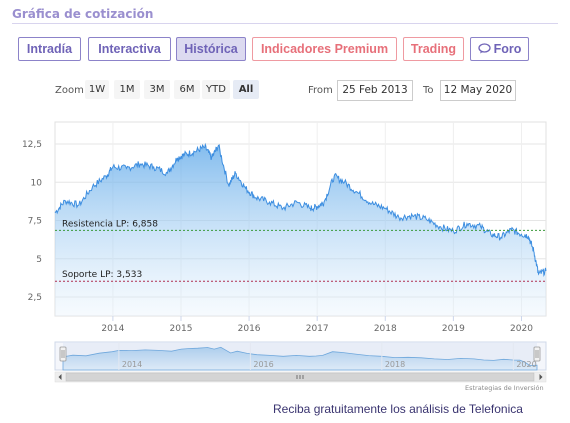 This screenshot has height=423, width=570. Describe the element at coordinates (537, 354) in the screenshot. I see `navigator-right-handle` at that location.